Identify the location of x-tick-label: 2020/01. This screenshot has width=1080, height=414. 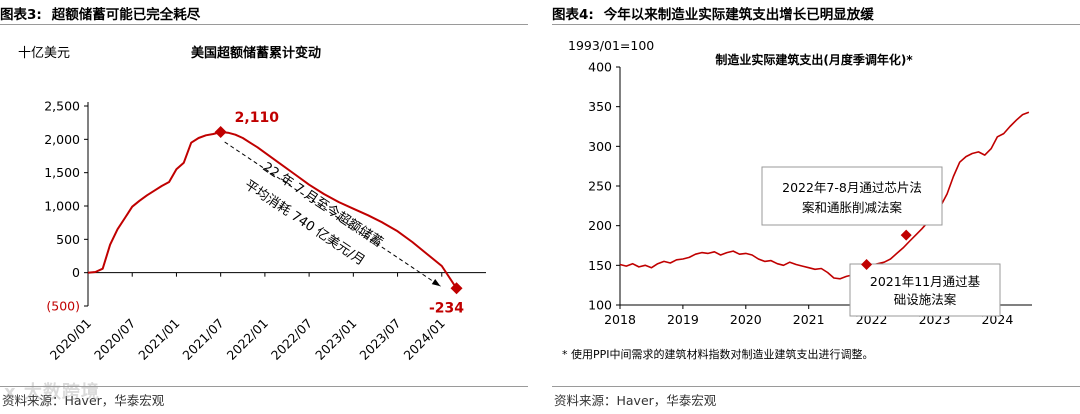
(70, 339).